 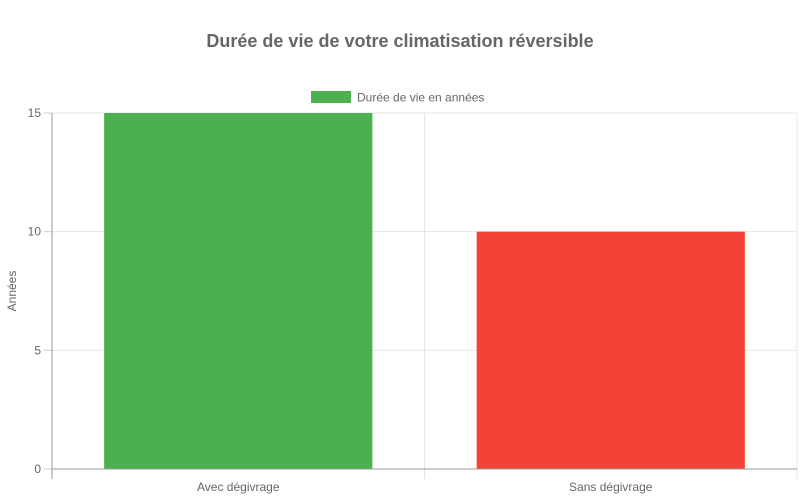 I want to click on legend-label: Durée de vie en années, so click(x=420, y=98).